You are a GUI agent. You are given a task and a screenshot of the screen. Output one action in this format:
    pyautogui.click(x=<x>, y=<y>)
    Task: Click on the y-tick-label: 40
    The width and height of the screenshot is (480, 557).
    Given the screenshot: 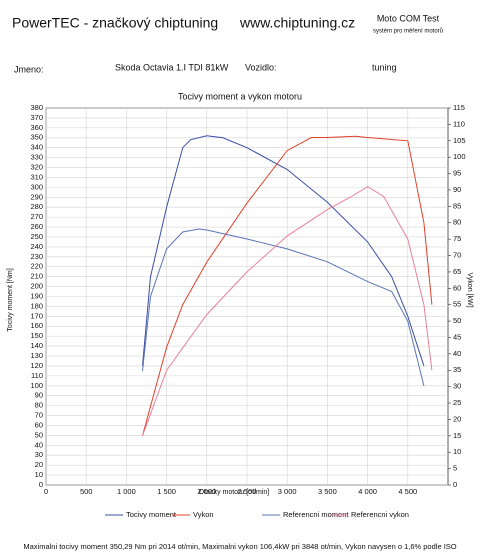 What is the action you would take?
    pyautogui.click(x=39, y=444)
    